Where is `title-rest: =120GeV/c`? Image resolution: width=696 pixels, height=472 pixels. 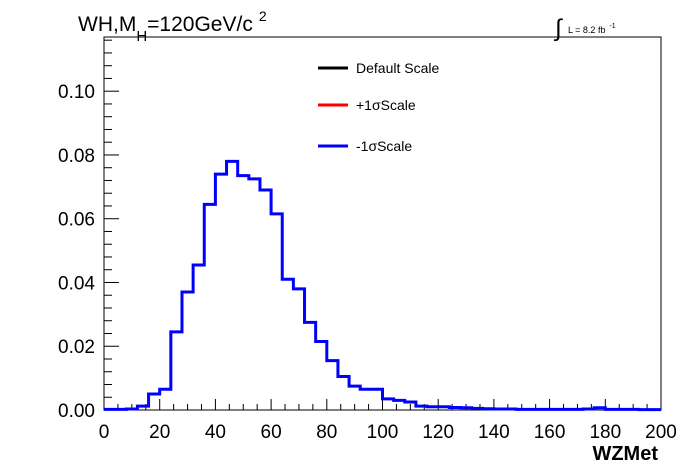
title-rest: =120GeV/c is located at coordinates (200, 24).